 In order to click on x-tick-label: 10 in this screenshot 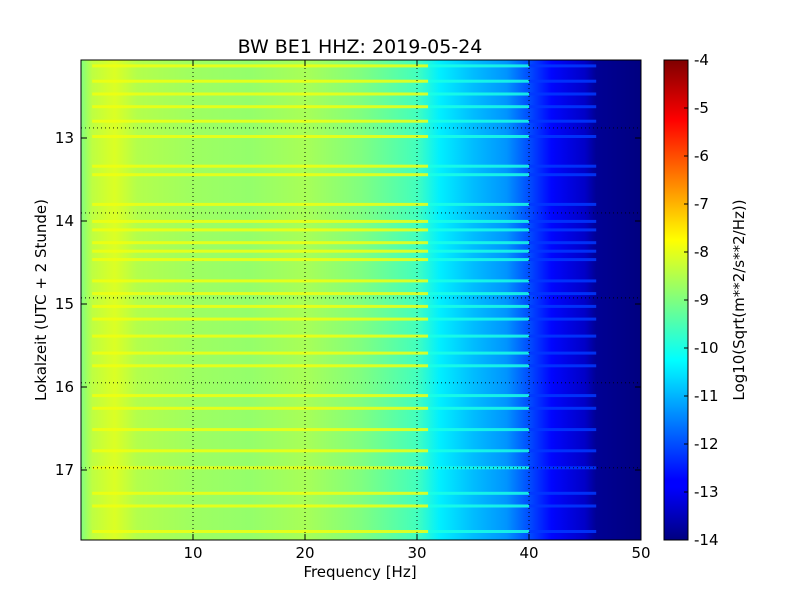, I will do `click(192, 553)`.